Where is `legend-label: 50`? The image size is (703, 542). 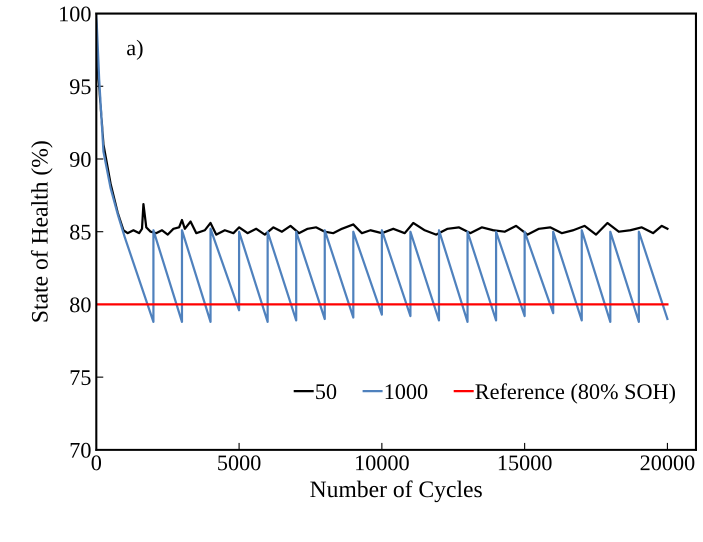 legend-label: 50 is located at coordinates (326, 392).